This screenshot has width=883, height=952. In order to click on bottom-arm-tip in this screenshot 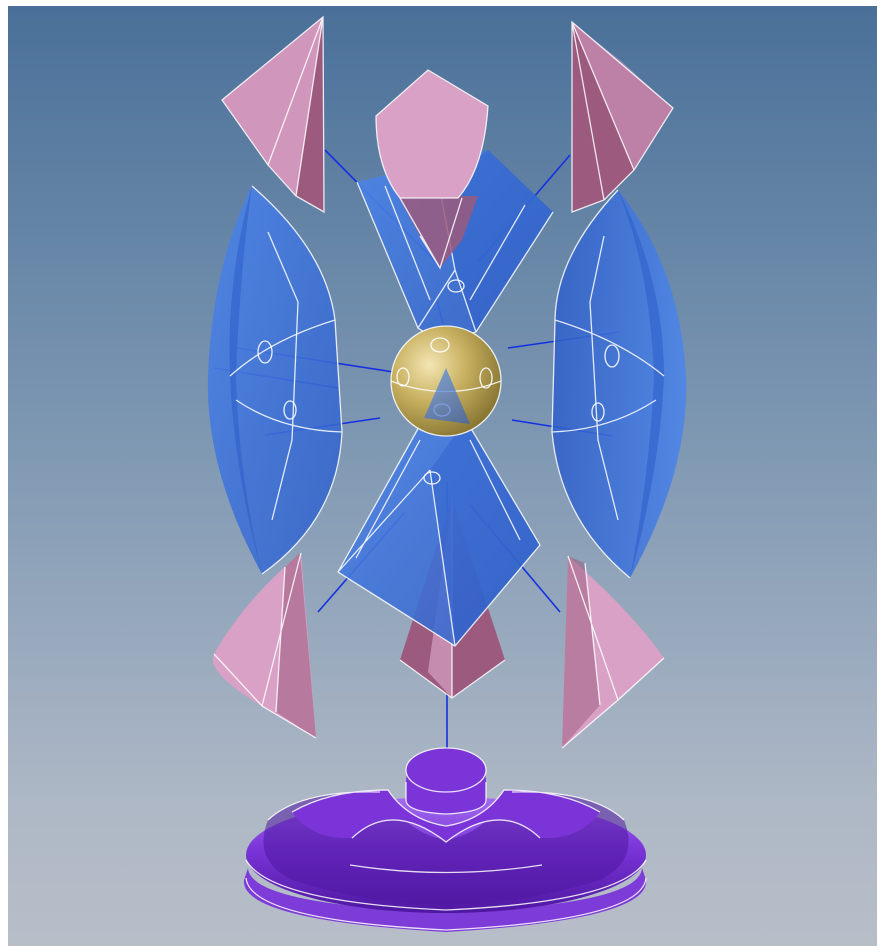, I will do `click(447, 396)`.